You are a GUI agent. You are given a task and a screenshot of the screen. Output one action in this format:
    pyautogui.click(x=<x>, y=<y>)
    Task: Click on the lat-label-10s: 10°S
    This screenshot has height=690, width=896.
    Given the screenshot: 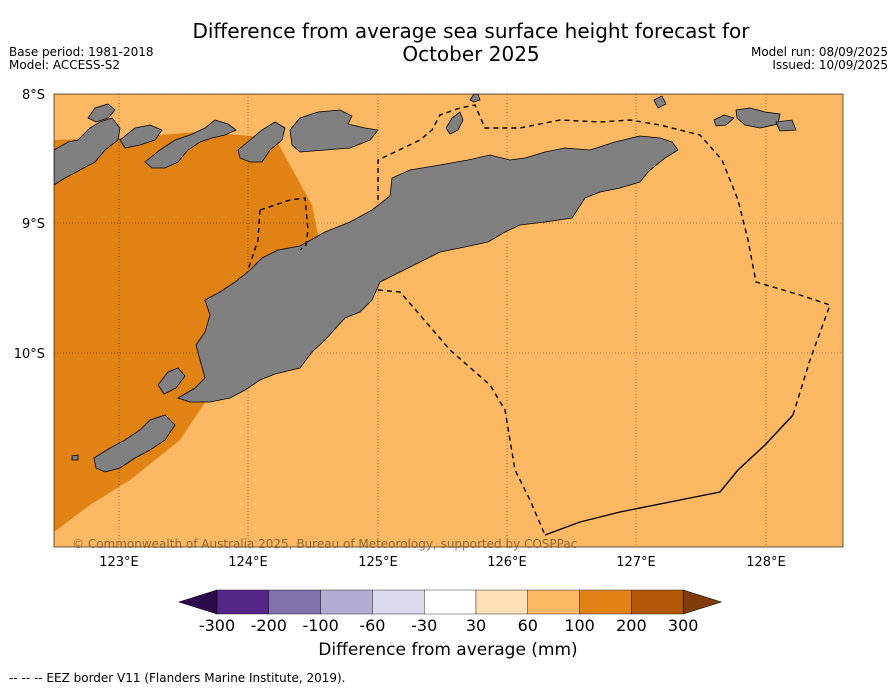 What is the action you would take?
    pyautogui.click(x=29, y=354)
    